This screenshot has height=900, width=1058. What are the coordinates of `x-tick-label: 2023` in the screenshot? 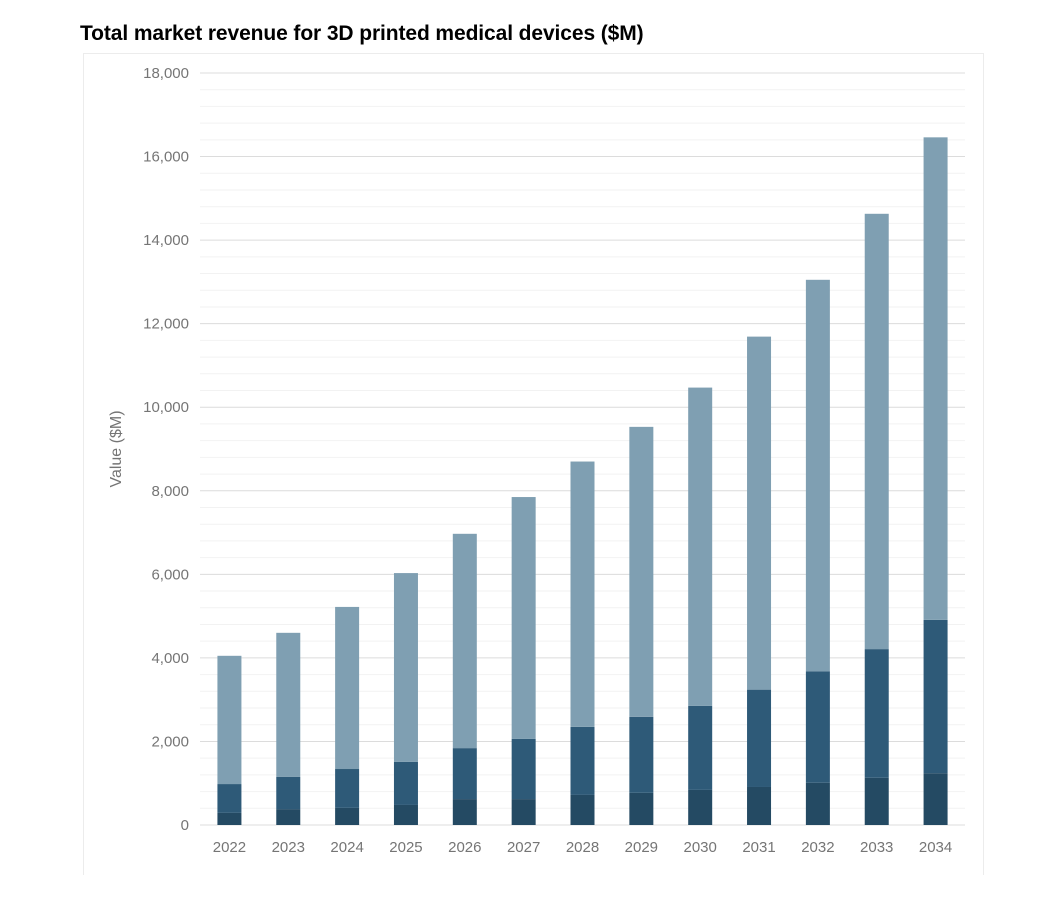 It's located at (288, 847).